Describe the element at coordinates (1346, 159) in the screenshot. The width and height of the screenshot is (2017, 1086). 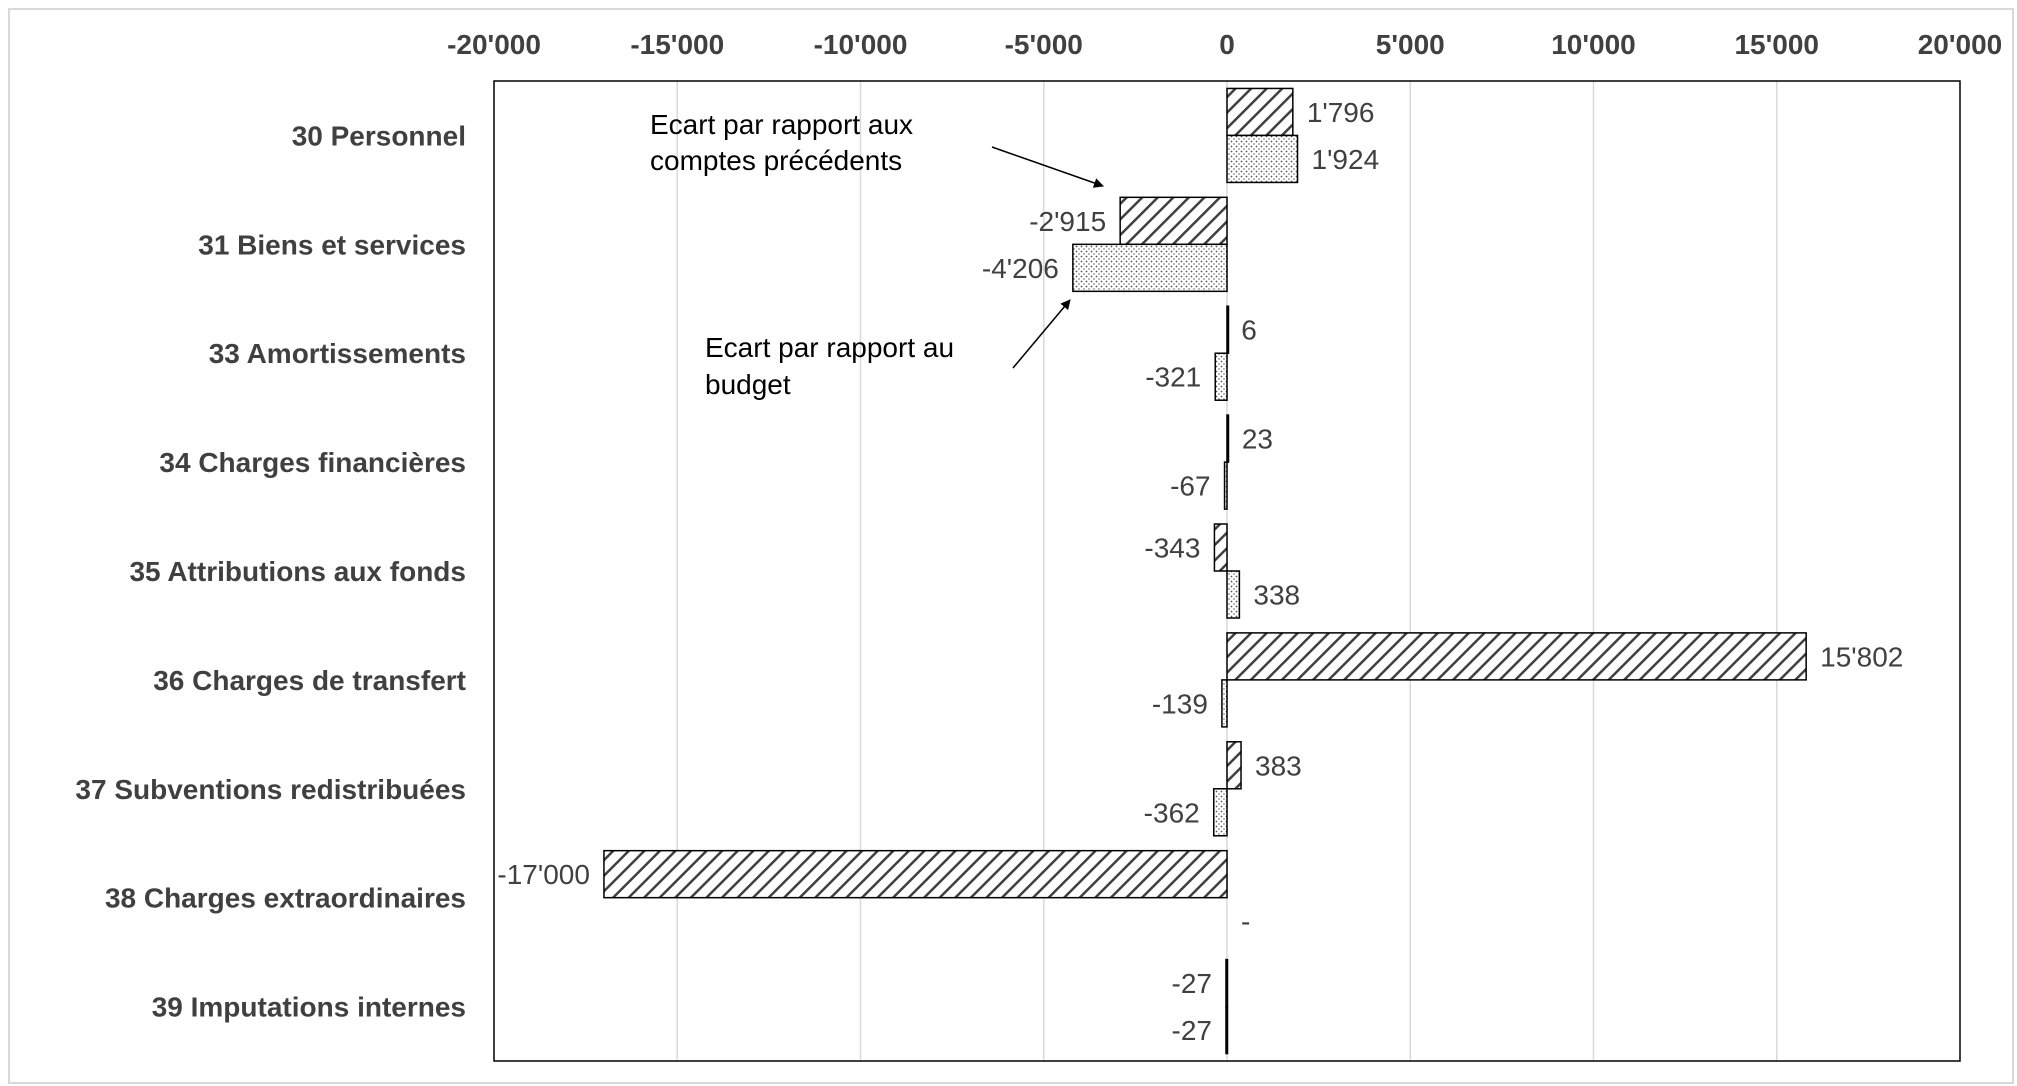
I see `data-label: 1'924` at that location.